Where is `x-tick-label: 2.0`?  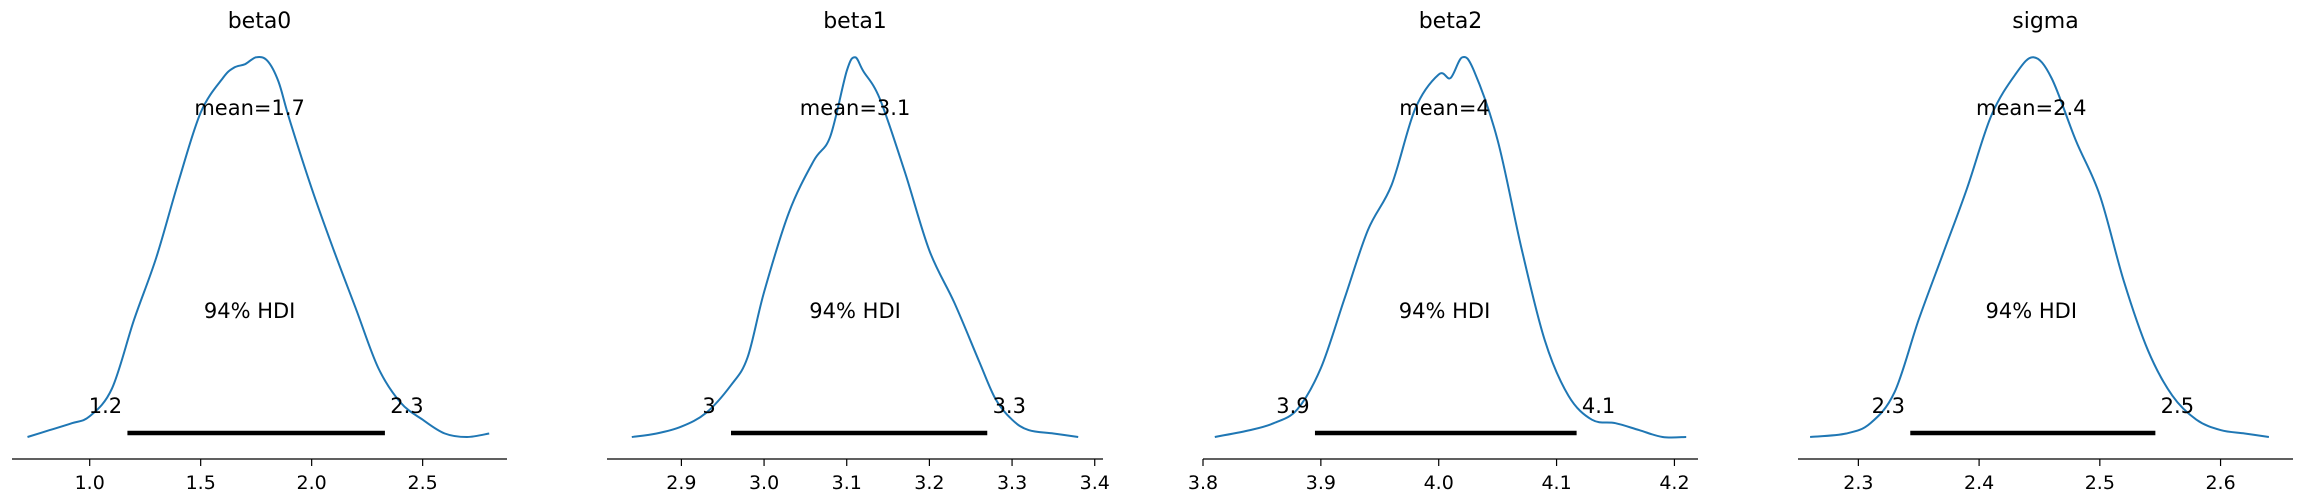
x-tick-label: 2.0 is located at coordinates (312, 483).